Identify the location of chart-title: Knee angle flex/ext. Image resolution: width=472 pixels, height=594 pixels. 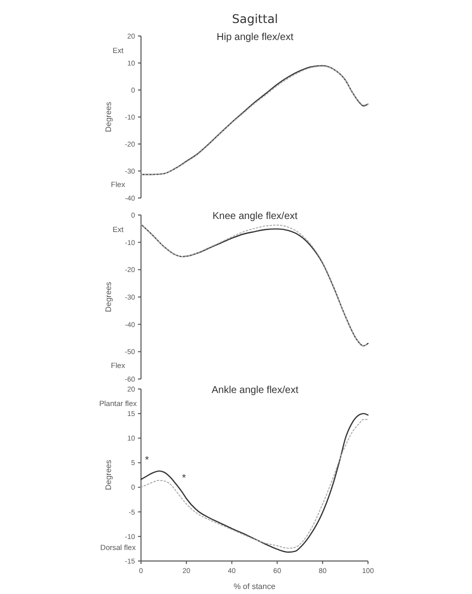
(255, 216).